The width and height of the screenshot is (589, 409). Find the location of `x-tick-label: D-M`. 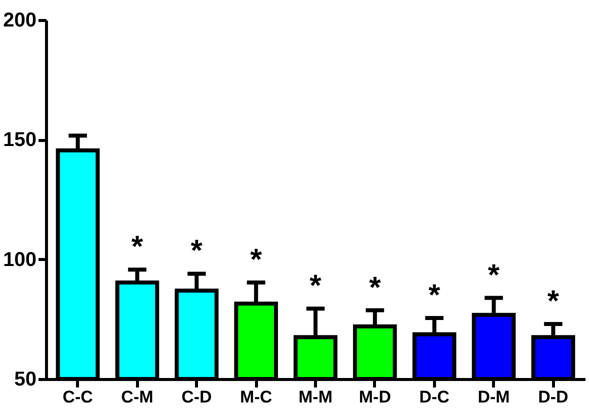

x-tick-label: D-M is located at coordinates (494, 397).